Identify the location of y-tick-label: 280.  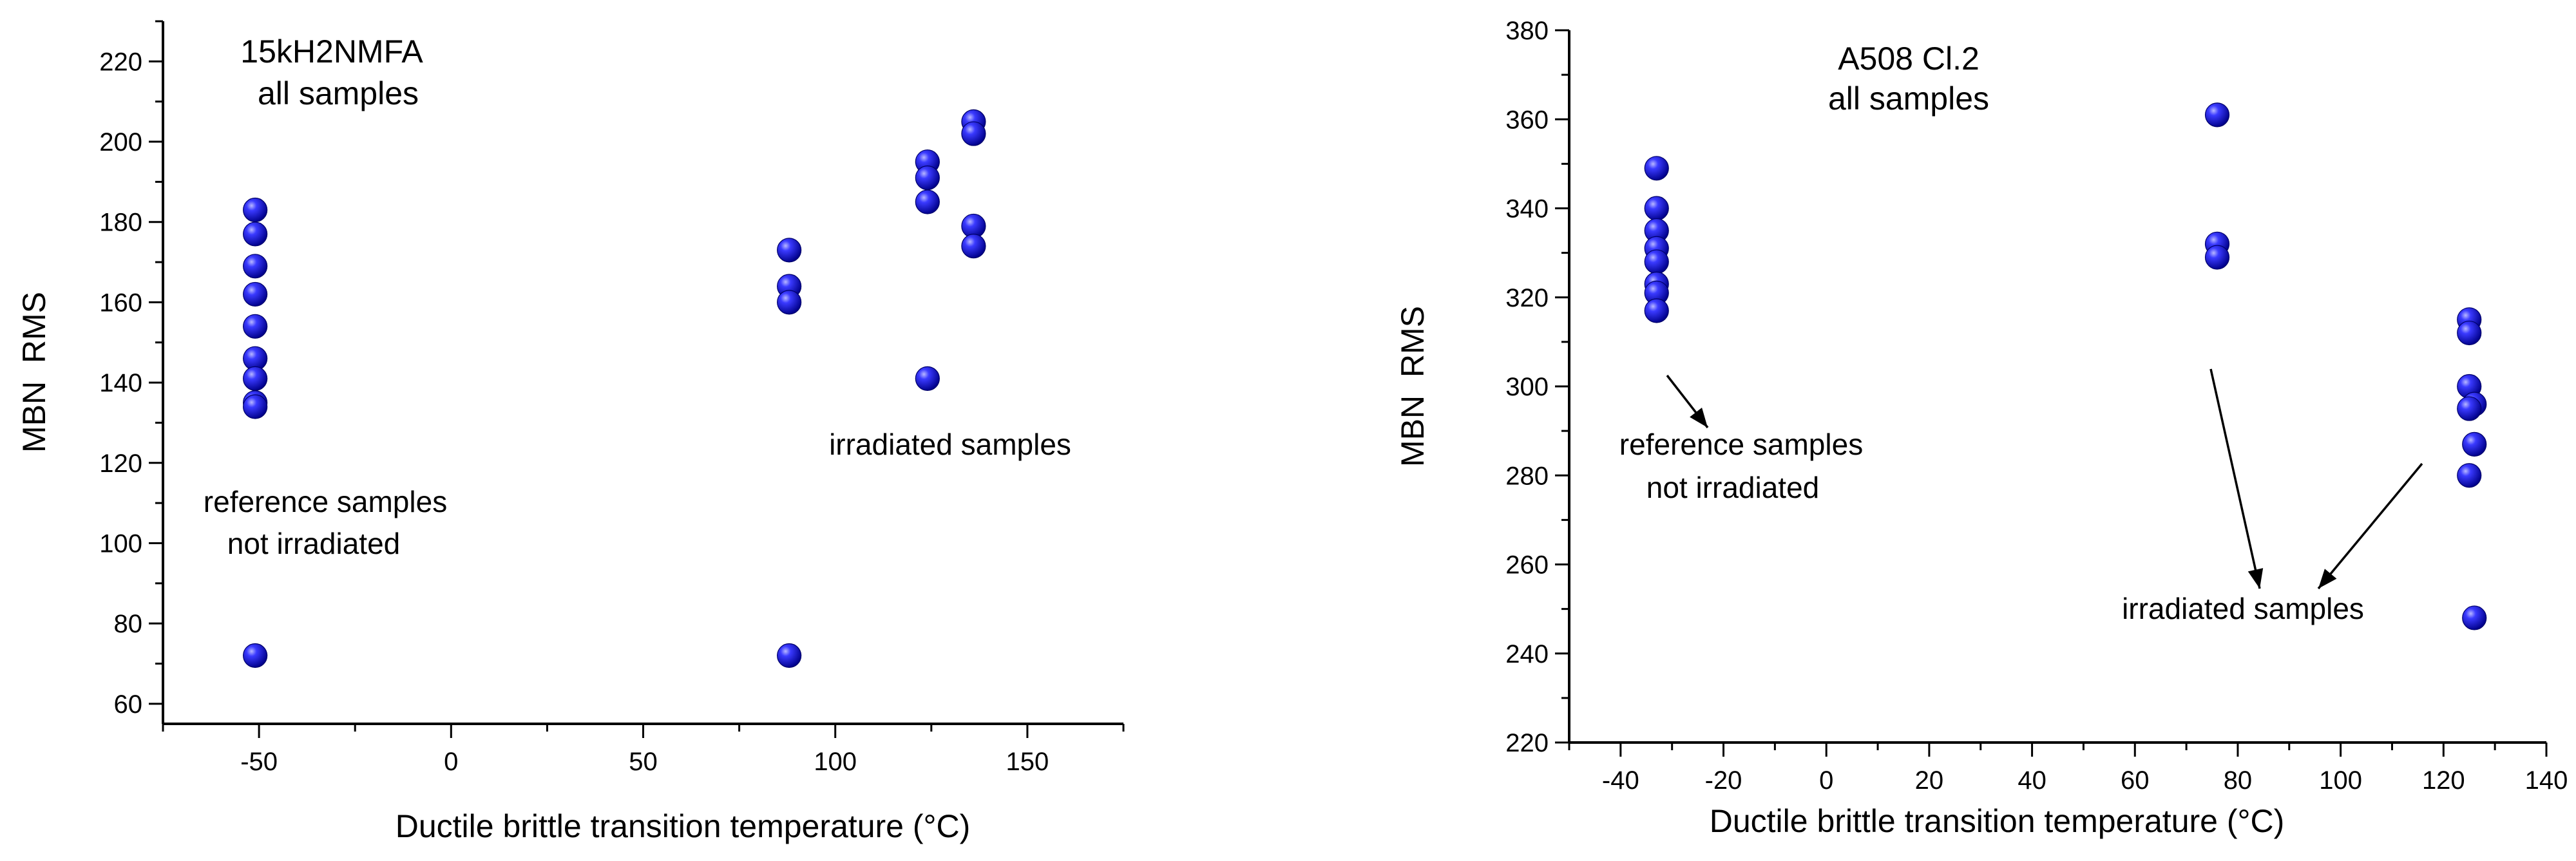
(1527, 476).